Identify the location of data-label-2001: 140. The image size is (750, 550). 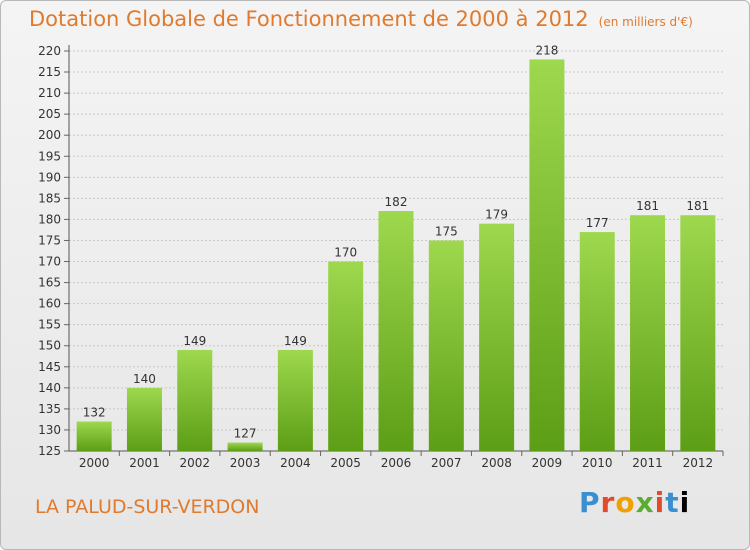
(144, 379).